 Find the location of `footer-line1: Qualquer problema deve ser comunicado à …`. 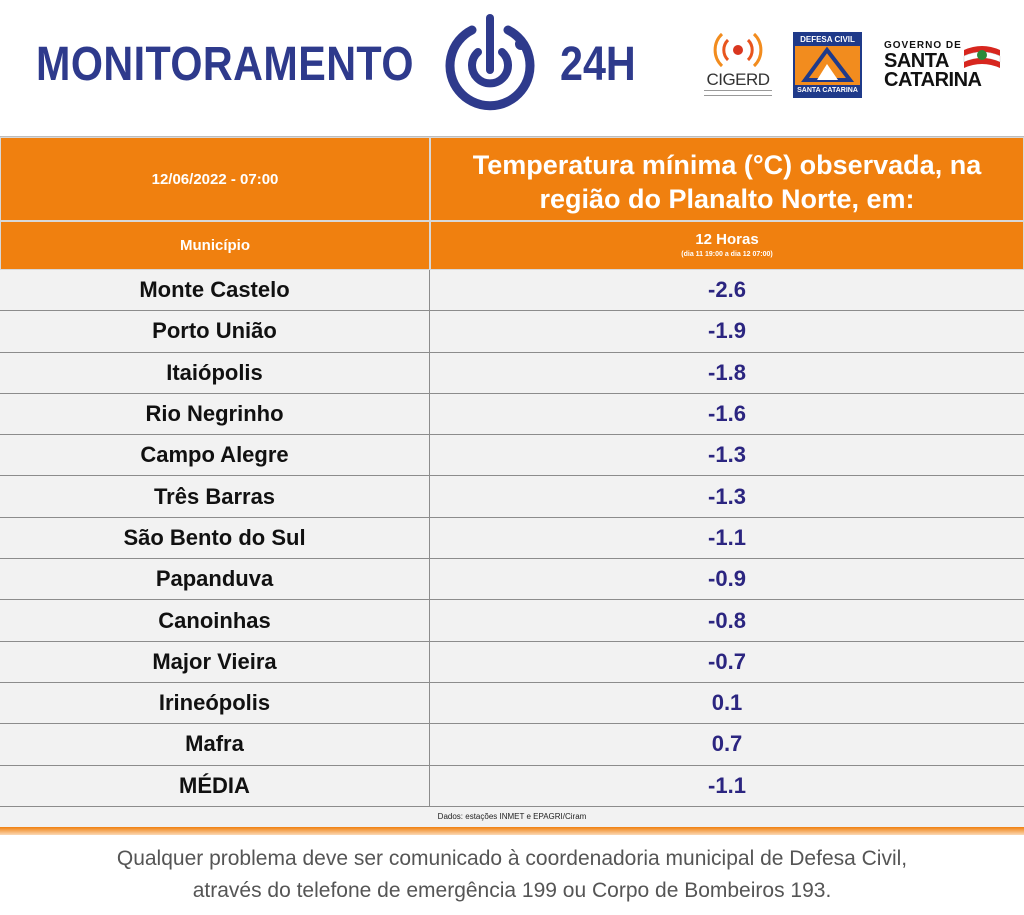

footer-line1: Qualquer problema deve ser comunicado à … is located at coordinates (512, 858).